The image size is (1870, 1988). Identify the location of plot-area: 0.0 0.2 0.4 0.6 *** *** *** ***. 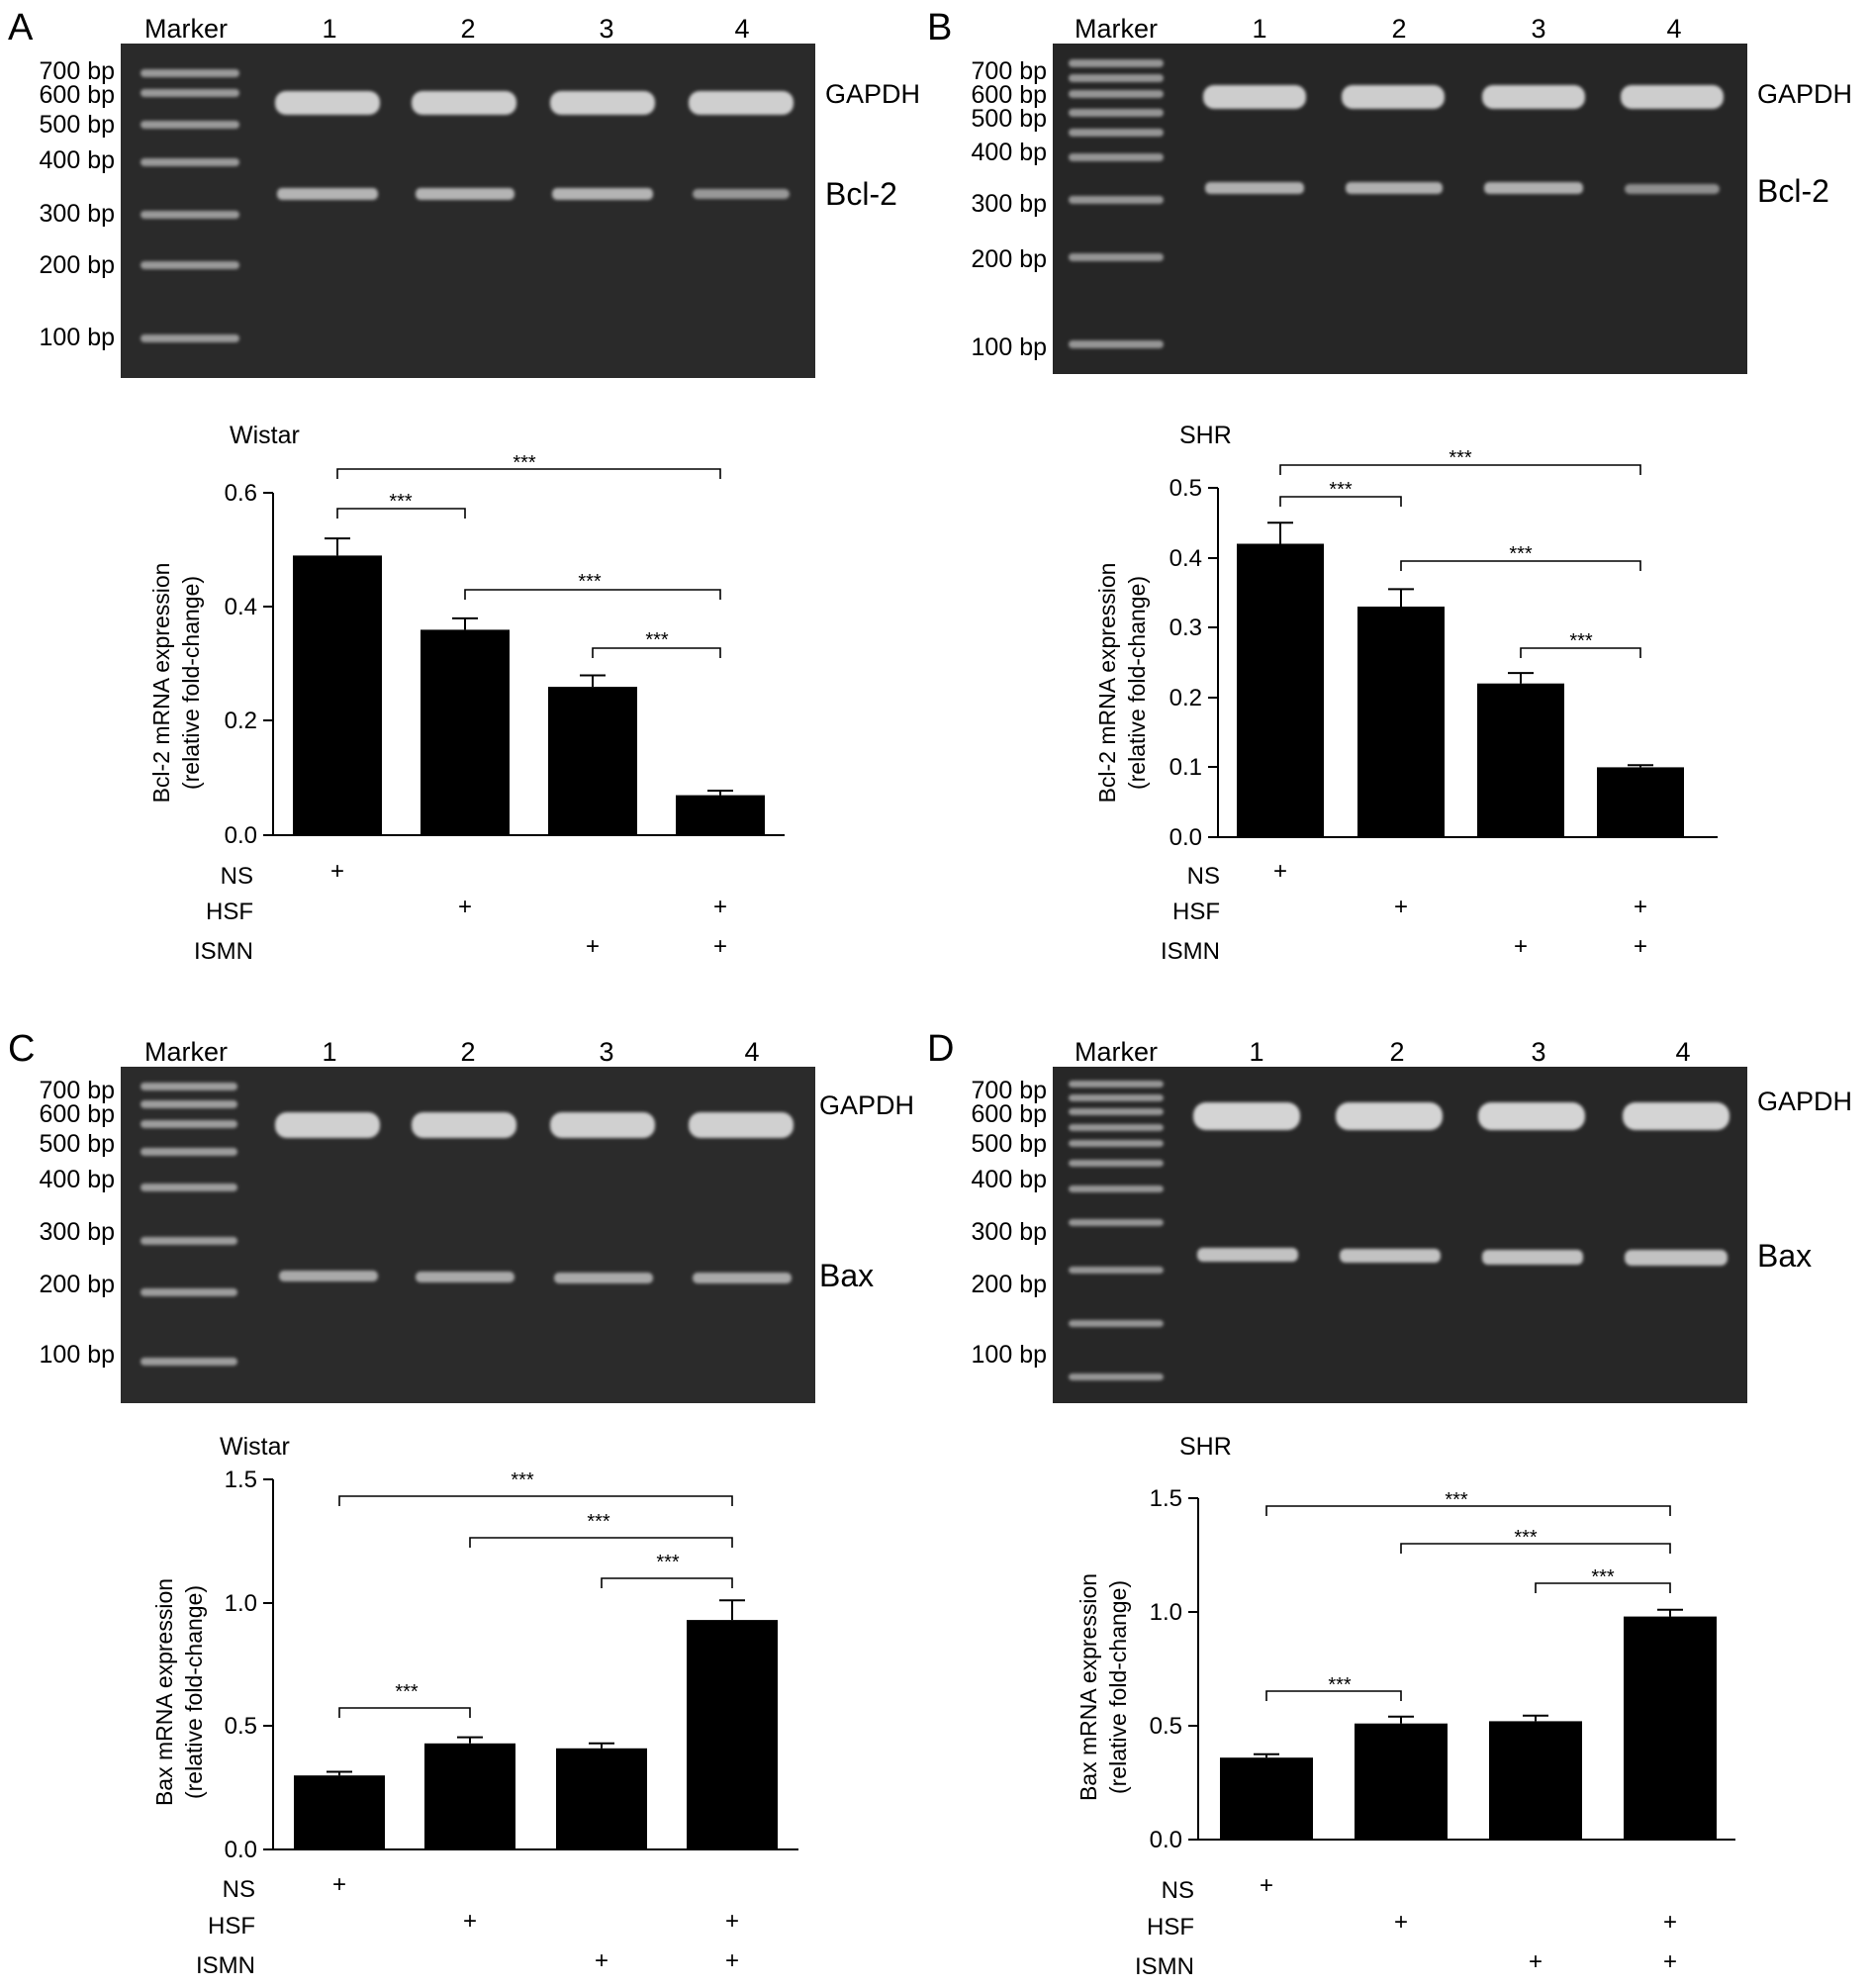
(505, 651).